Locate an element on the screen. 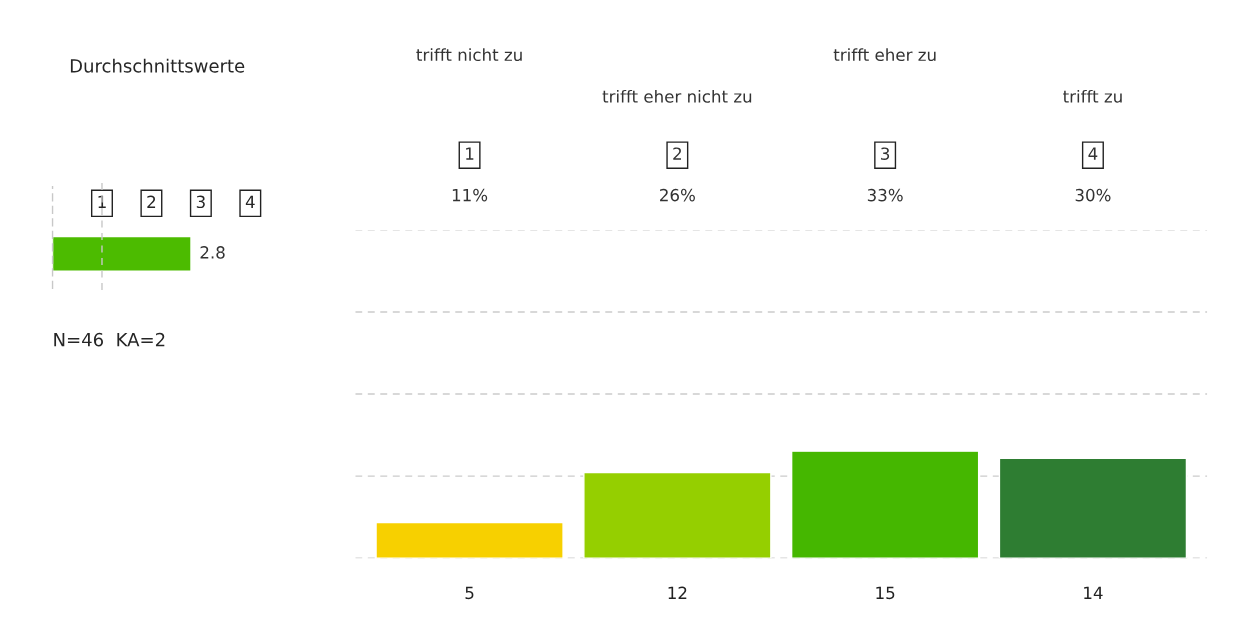 This screenshot has width=1251, height=623. data-label: 5 is located at coordinates (469, 593).